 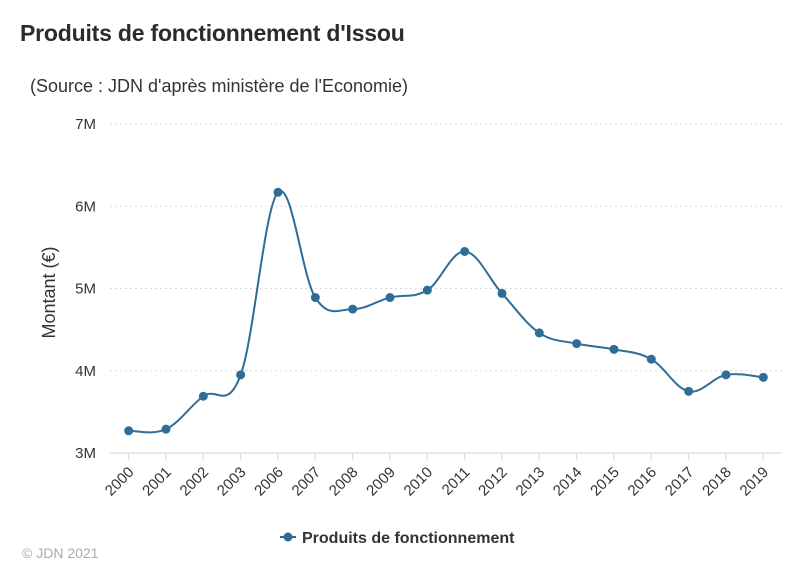 What do you see at coordinates (539, 333) in the screenshot?
I see `data-point-2013` at bounding box center [539, 333].